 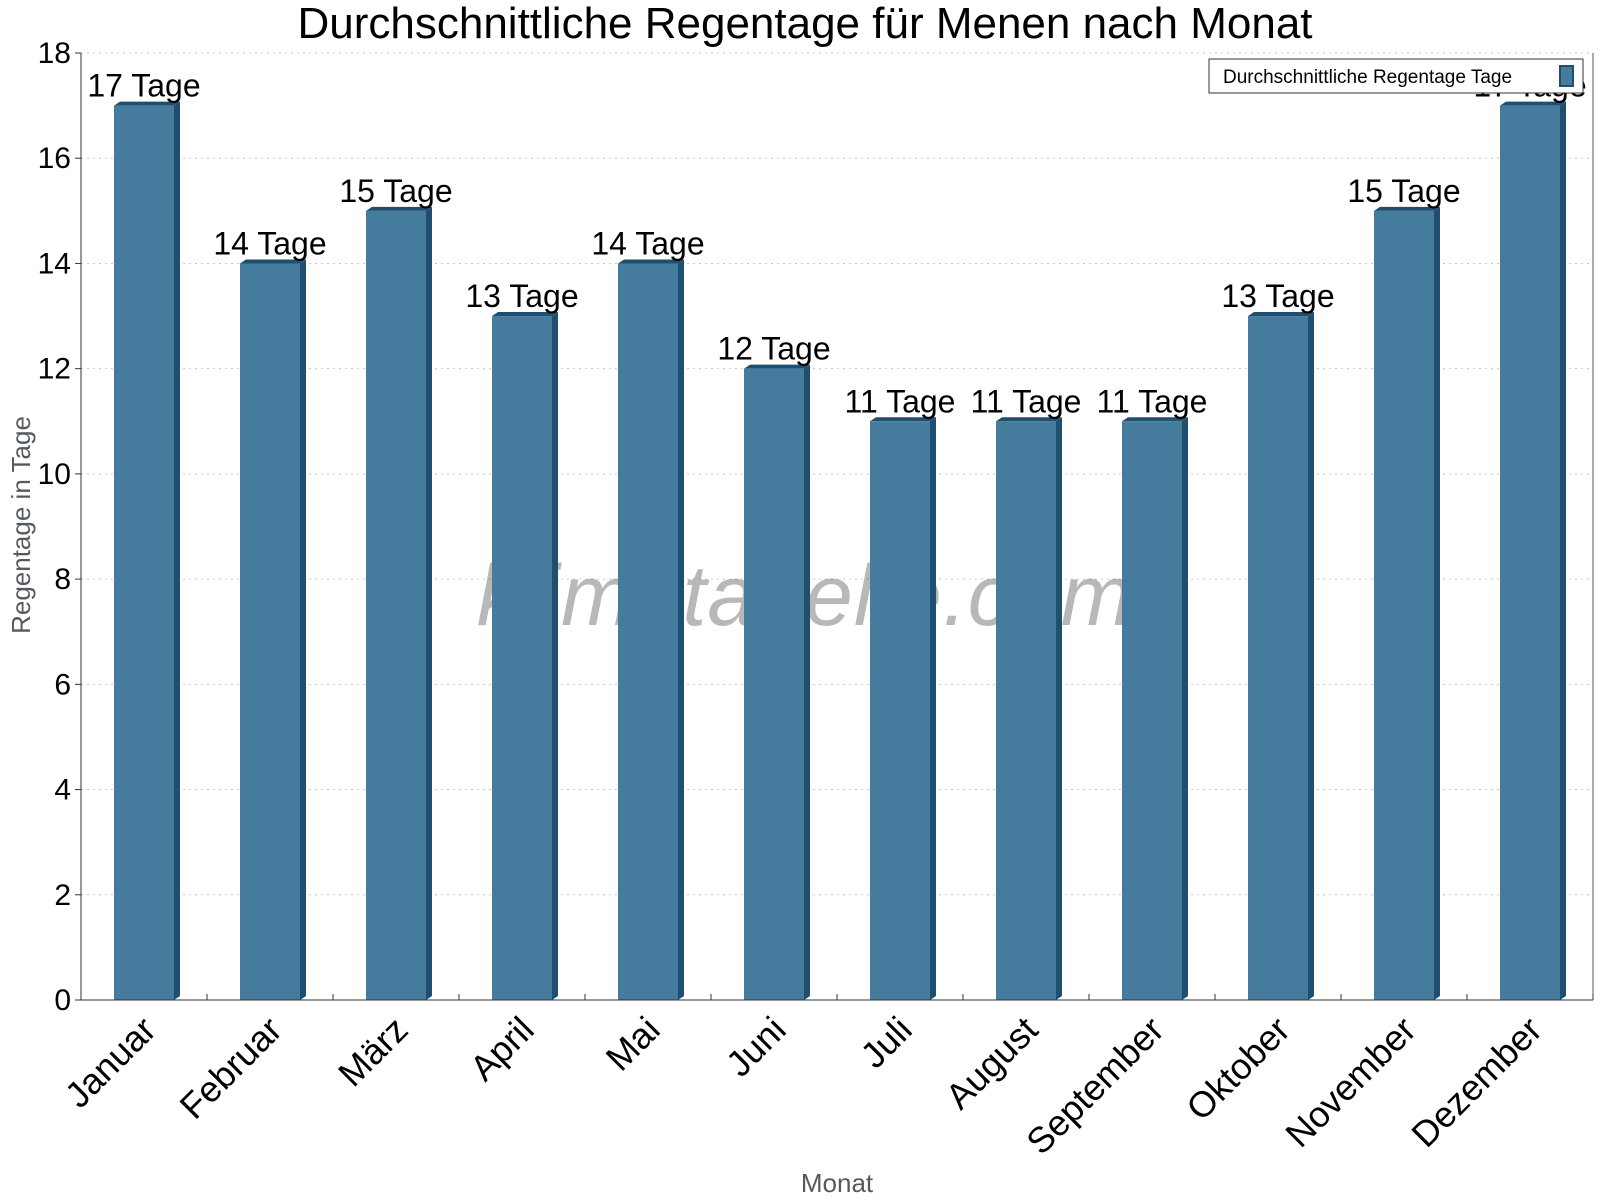 I want to click on y-tick-label: 14, so click(x=54, y=263).